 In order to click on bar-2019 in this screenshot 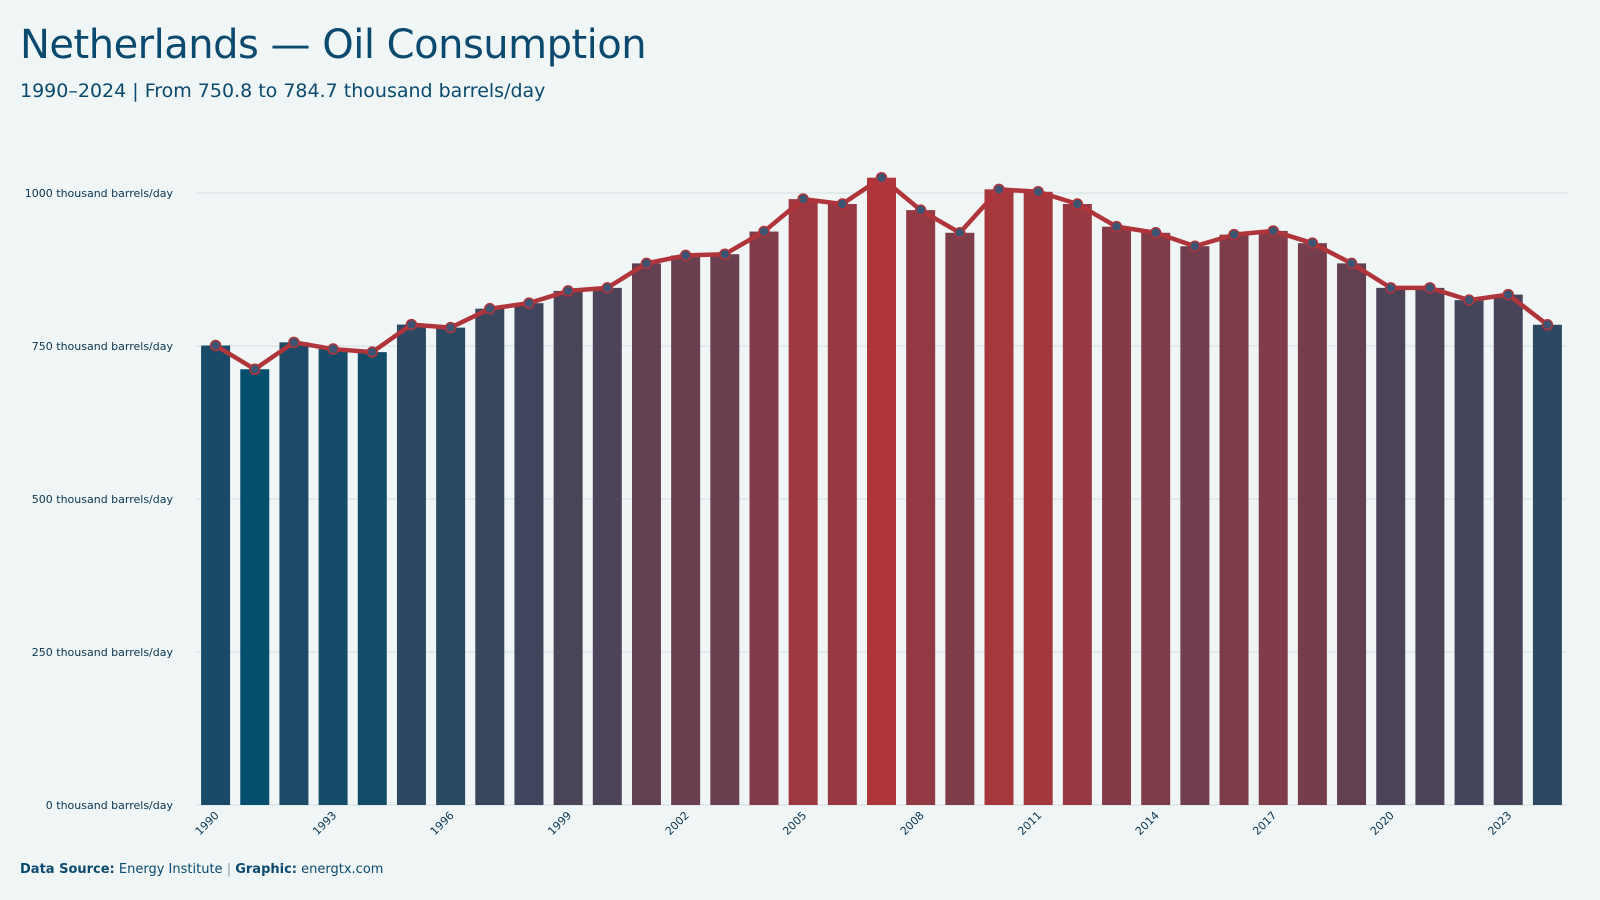, I will do `click(1352, 534)`.